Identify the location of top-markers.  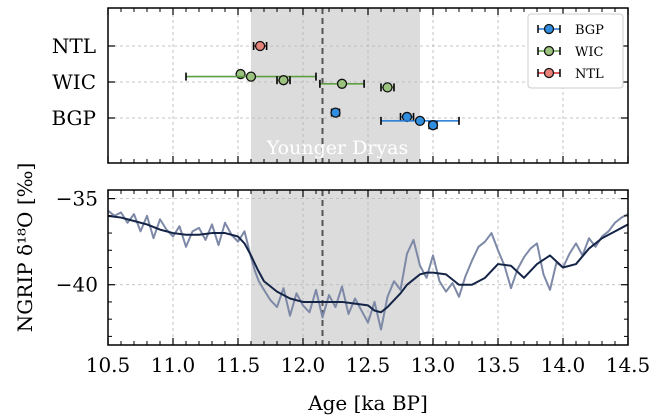
(322, 85).